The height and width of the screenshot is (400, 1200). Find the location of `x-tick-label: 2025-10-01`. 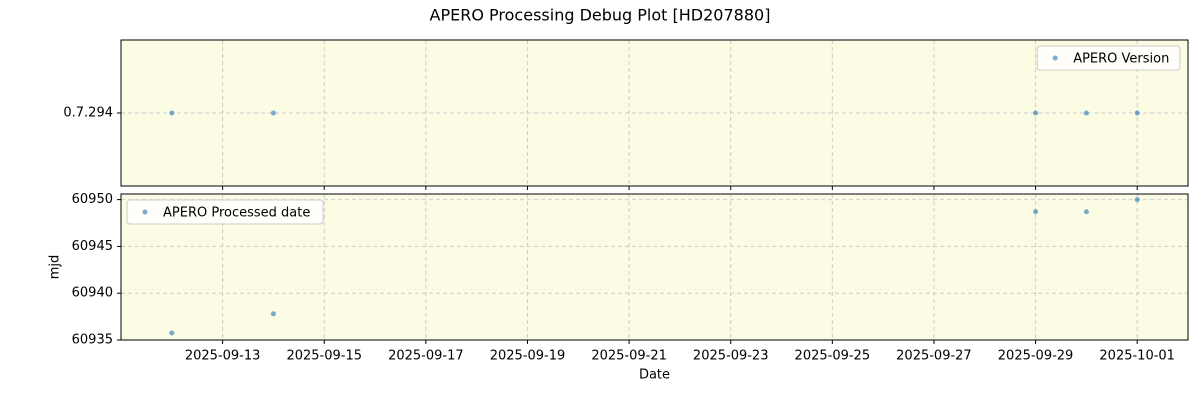

x-tick-label: 2025-10-01 is located at coordinates (1137, 356).